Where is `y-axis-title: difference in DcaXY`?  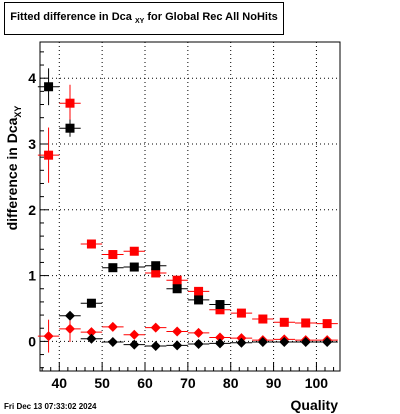 y-axis-title: difference in DcaXY is located at coordinates (13, 168).